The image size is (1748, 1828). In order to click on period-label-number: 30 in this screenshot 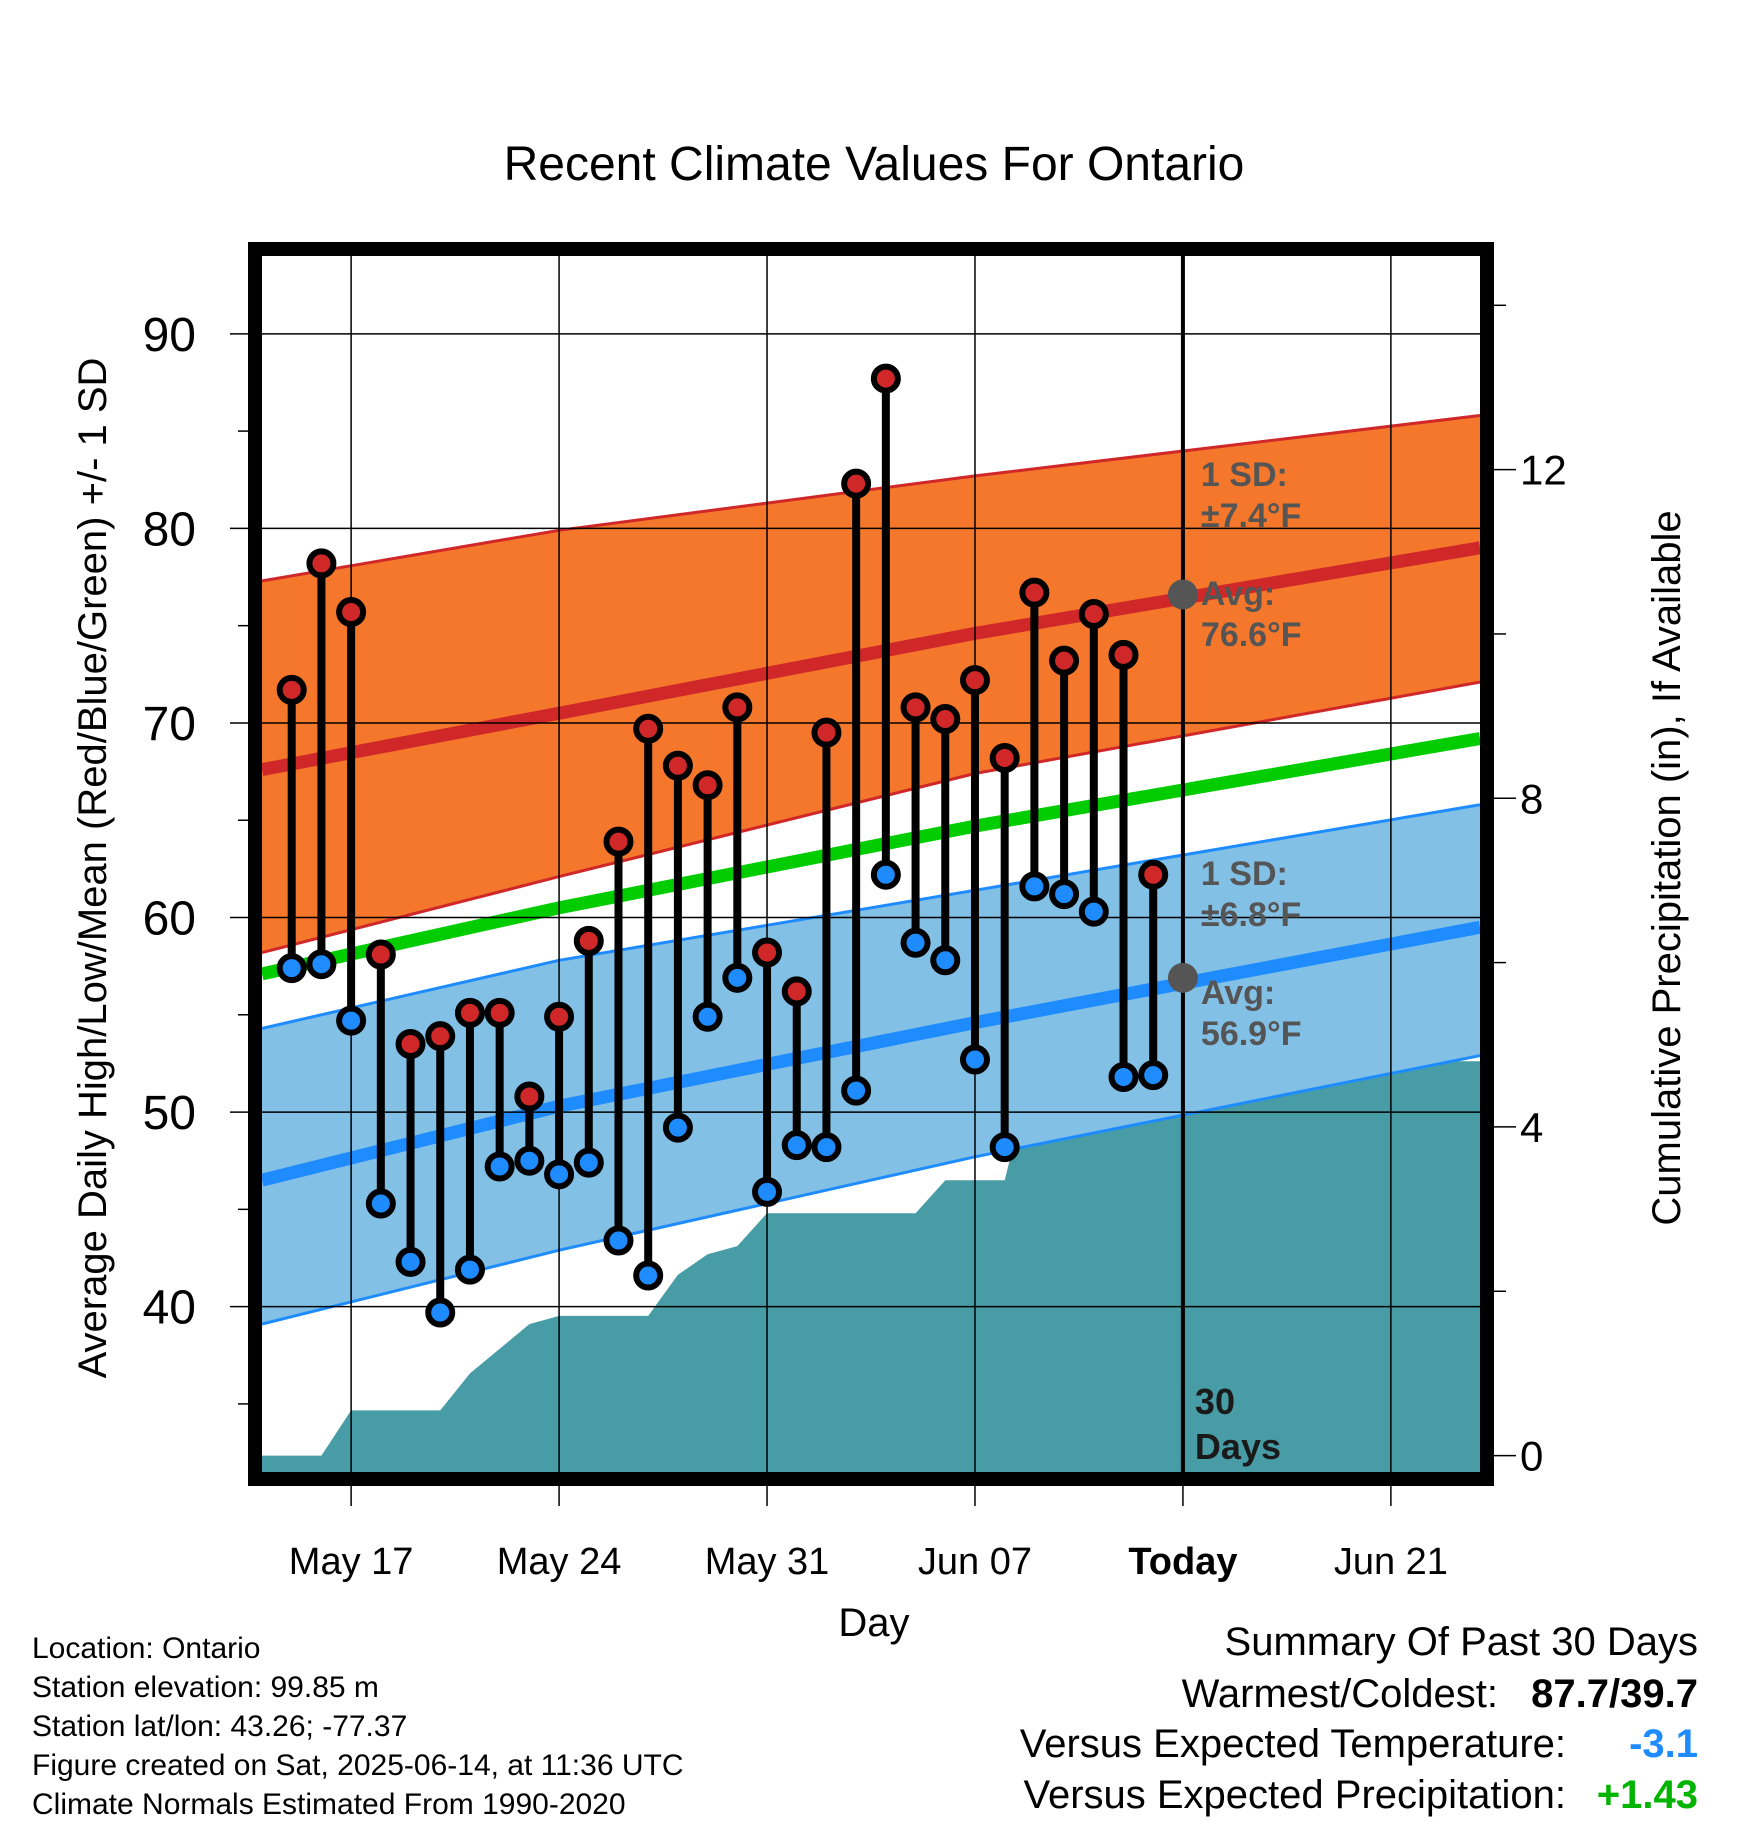, I will do `click(1215, 1401)`.